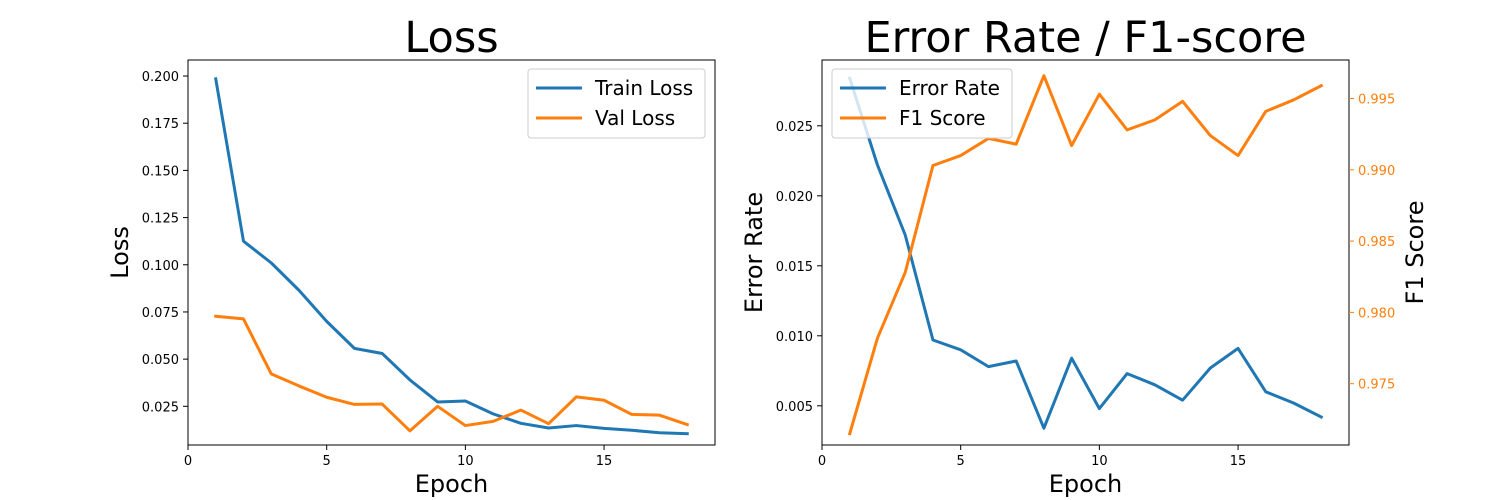 This screenshot has width=1500, height=500. Describe the element at coordinates (160, 77) in the screenshot. I see `loss-y-tick-label: 0.200` at that location.